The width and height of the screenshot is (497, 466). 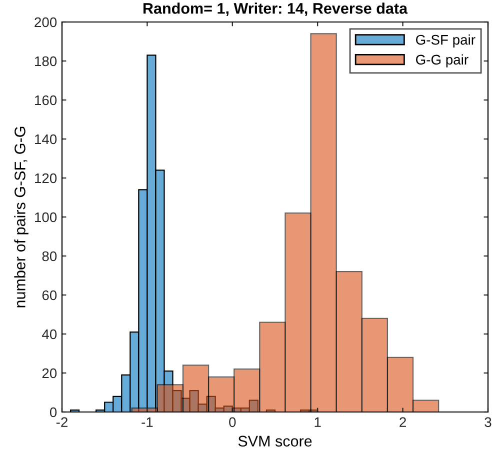 I want to click on legend-label: G-G pair, so click(x=442, y=61).